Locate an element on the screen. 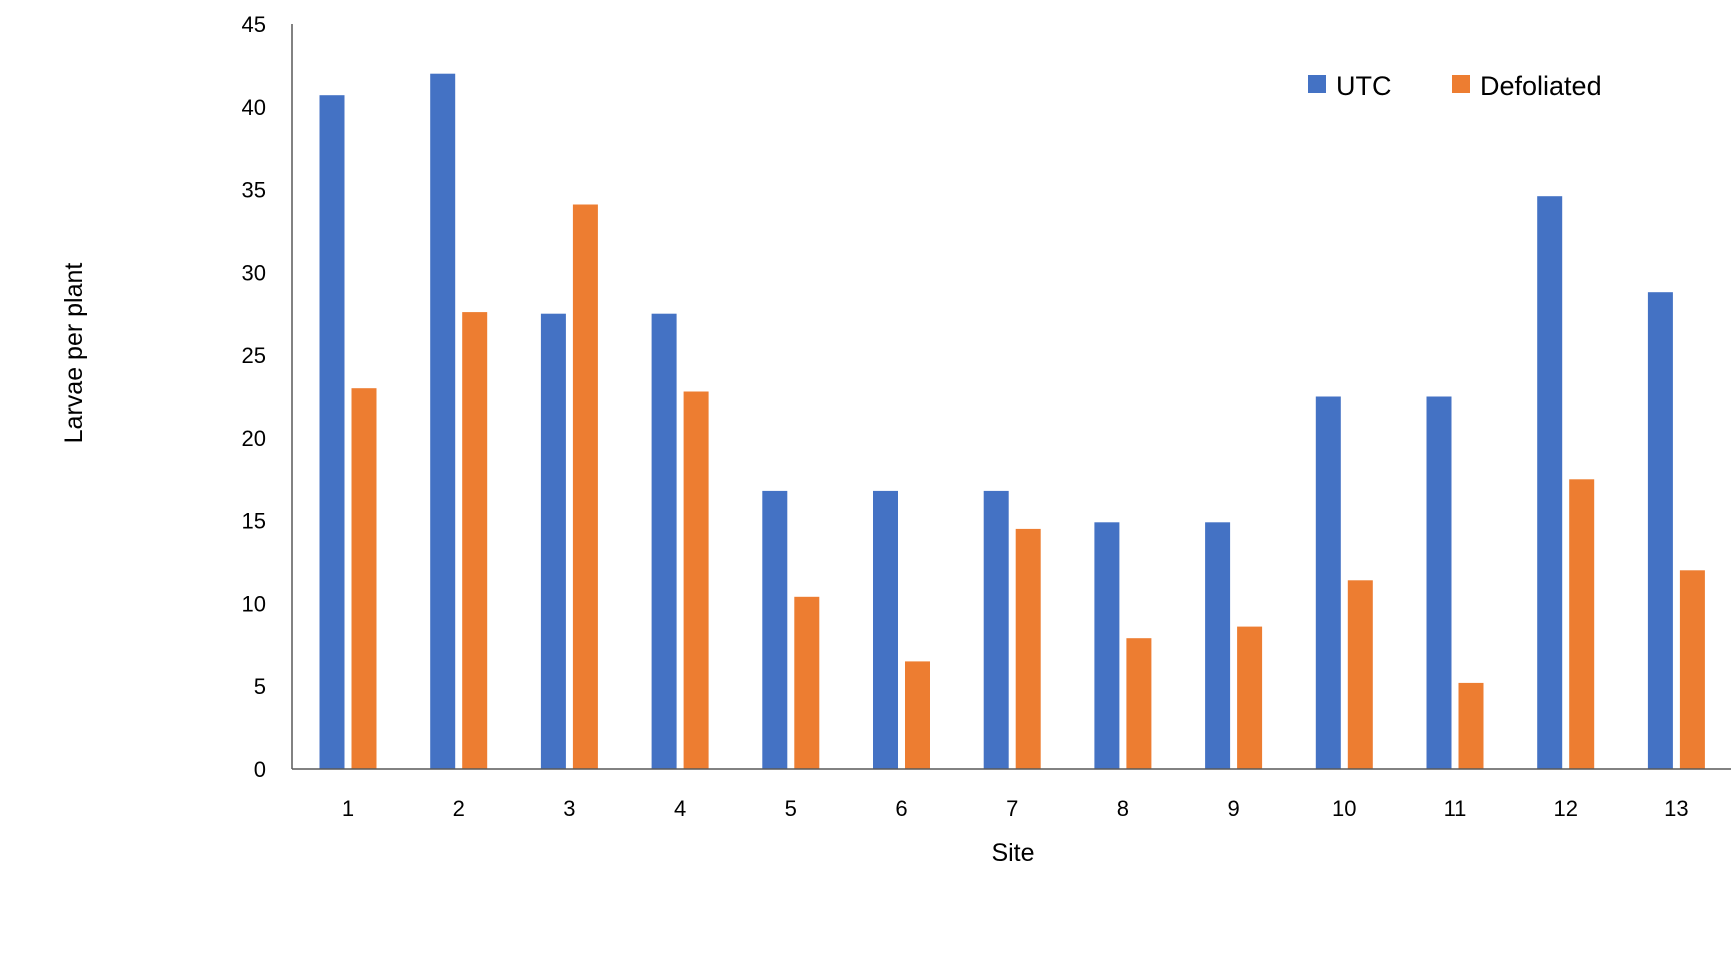 This screenshot has height=961, width=1731. y-tick-label: 0 is located at coordinates (260, 769).